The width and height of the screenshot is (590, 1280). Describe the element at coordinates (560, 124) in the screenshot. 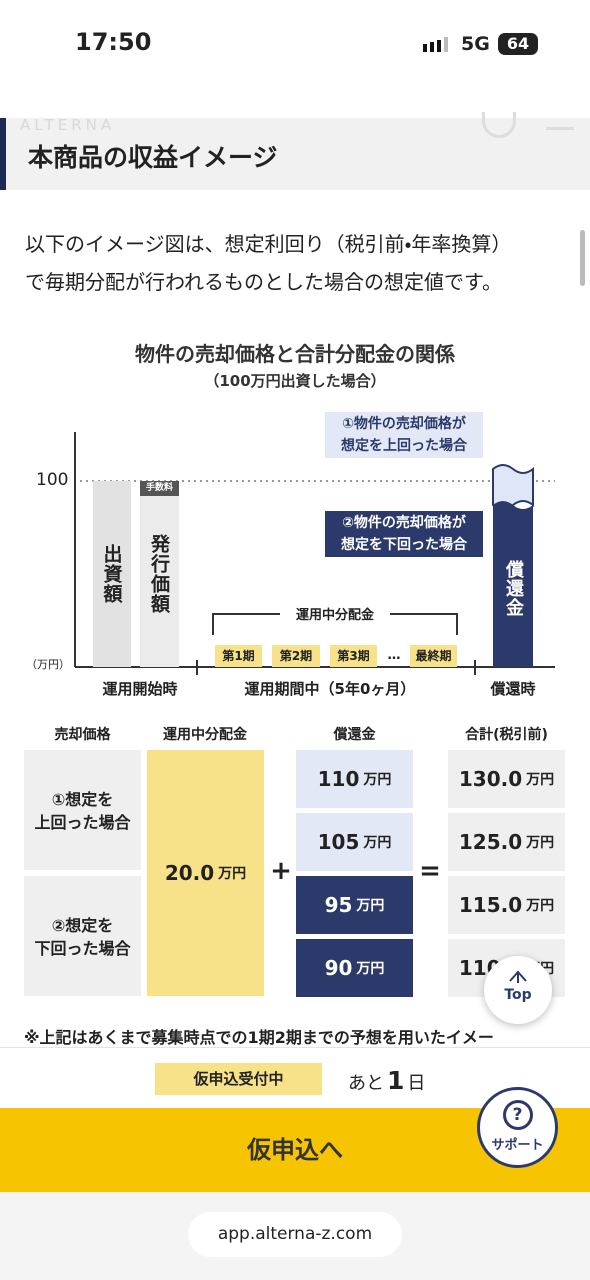

I see `menu-icon` at that location.